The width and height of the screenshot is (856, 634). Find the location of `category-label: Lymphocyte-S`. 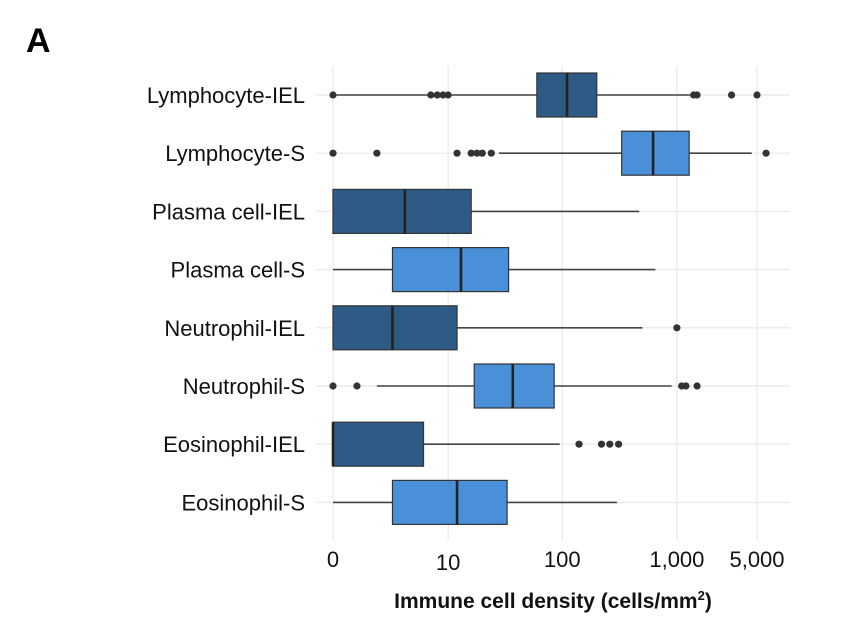

category-label: Lymphocyte-S is located at coordinates (235, 153).